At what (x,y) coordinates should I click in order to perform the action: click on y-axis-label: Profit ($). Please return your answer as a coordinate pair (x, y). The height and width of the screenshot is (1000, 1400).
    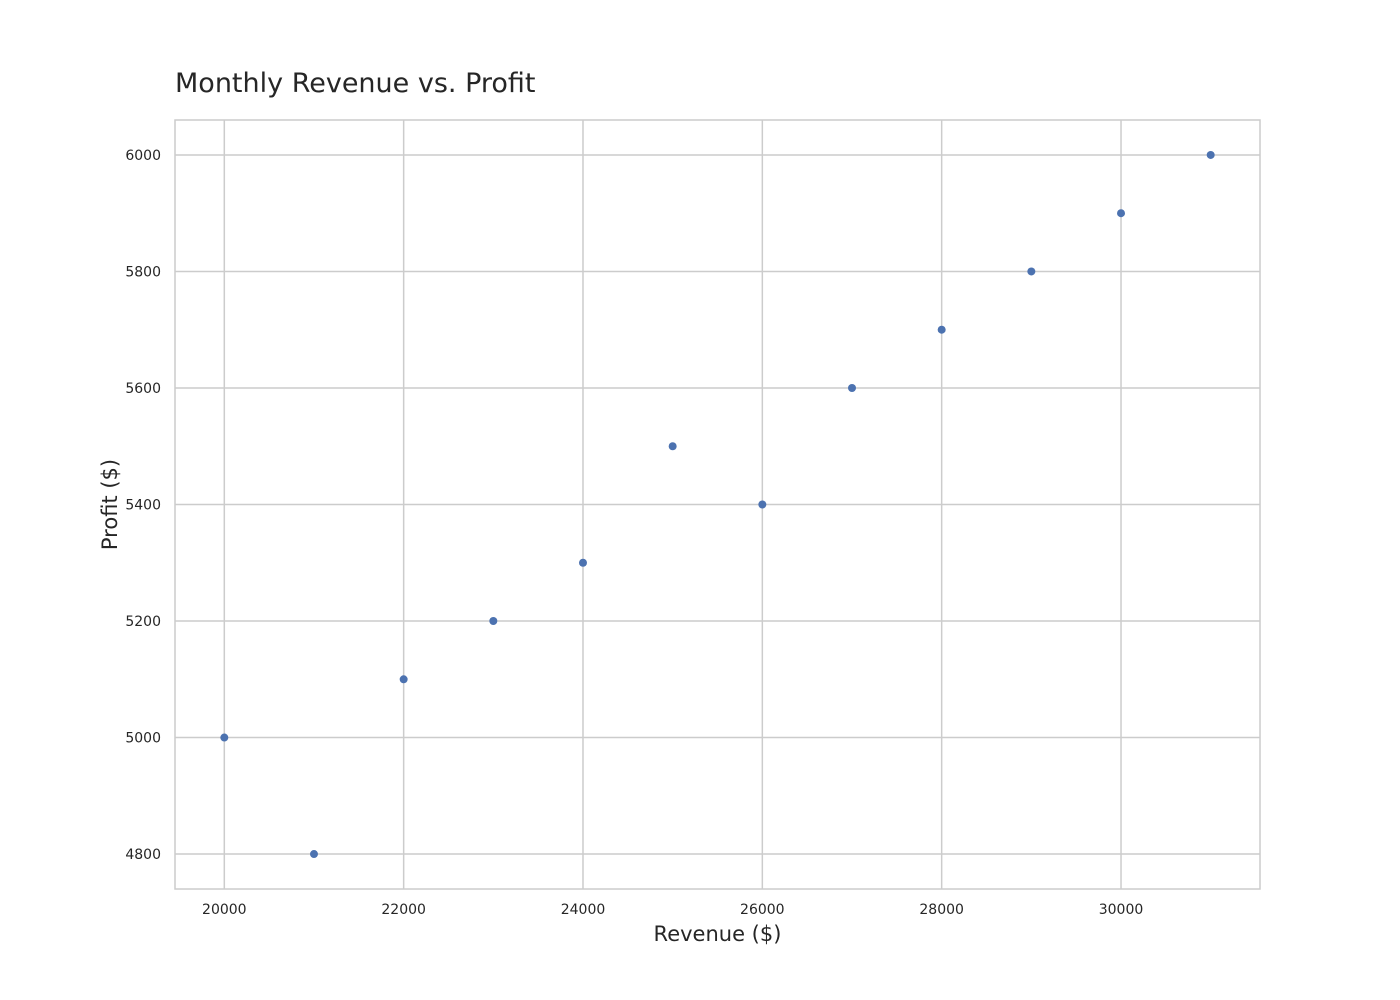
    Looking at the image, I should click on (110, 504).